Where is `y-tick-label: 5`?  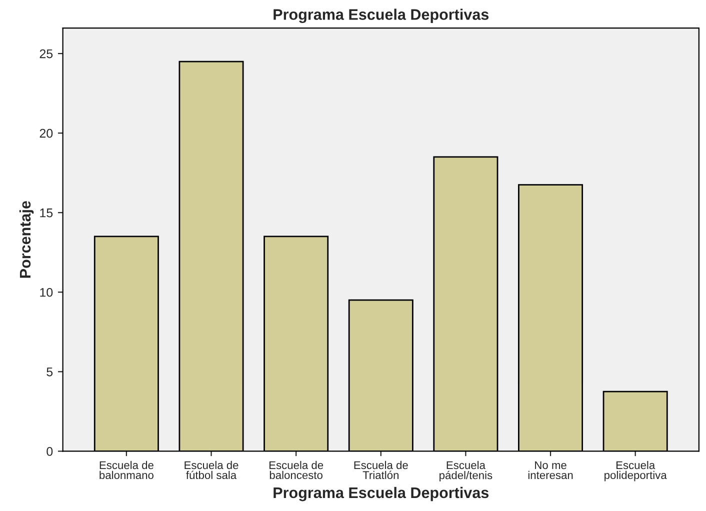
y-tick-label: 5 is located at coordinates (49, 372).